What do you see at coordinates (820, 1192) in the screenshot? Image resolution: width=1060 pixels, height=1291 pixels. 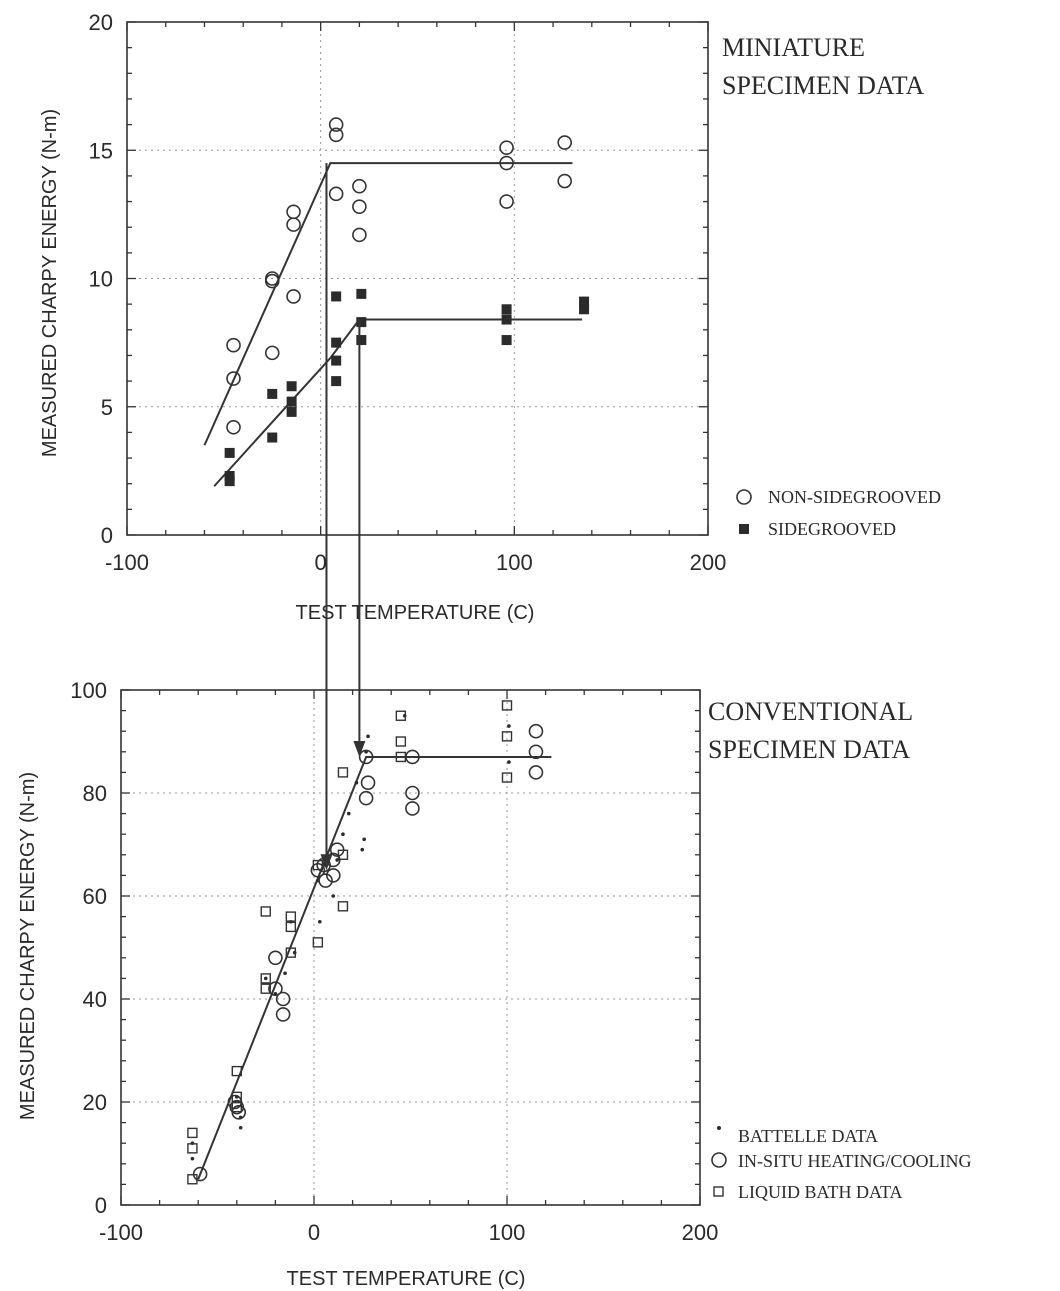 I see `legend-label-liquid-bath: LIQUID BATH DATA` at bounding box center [820, 1192].